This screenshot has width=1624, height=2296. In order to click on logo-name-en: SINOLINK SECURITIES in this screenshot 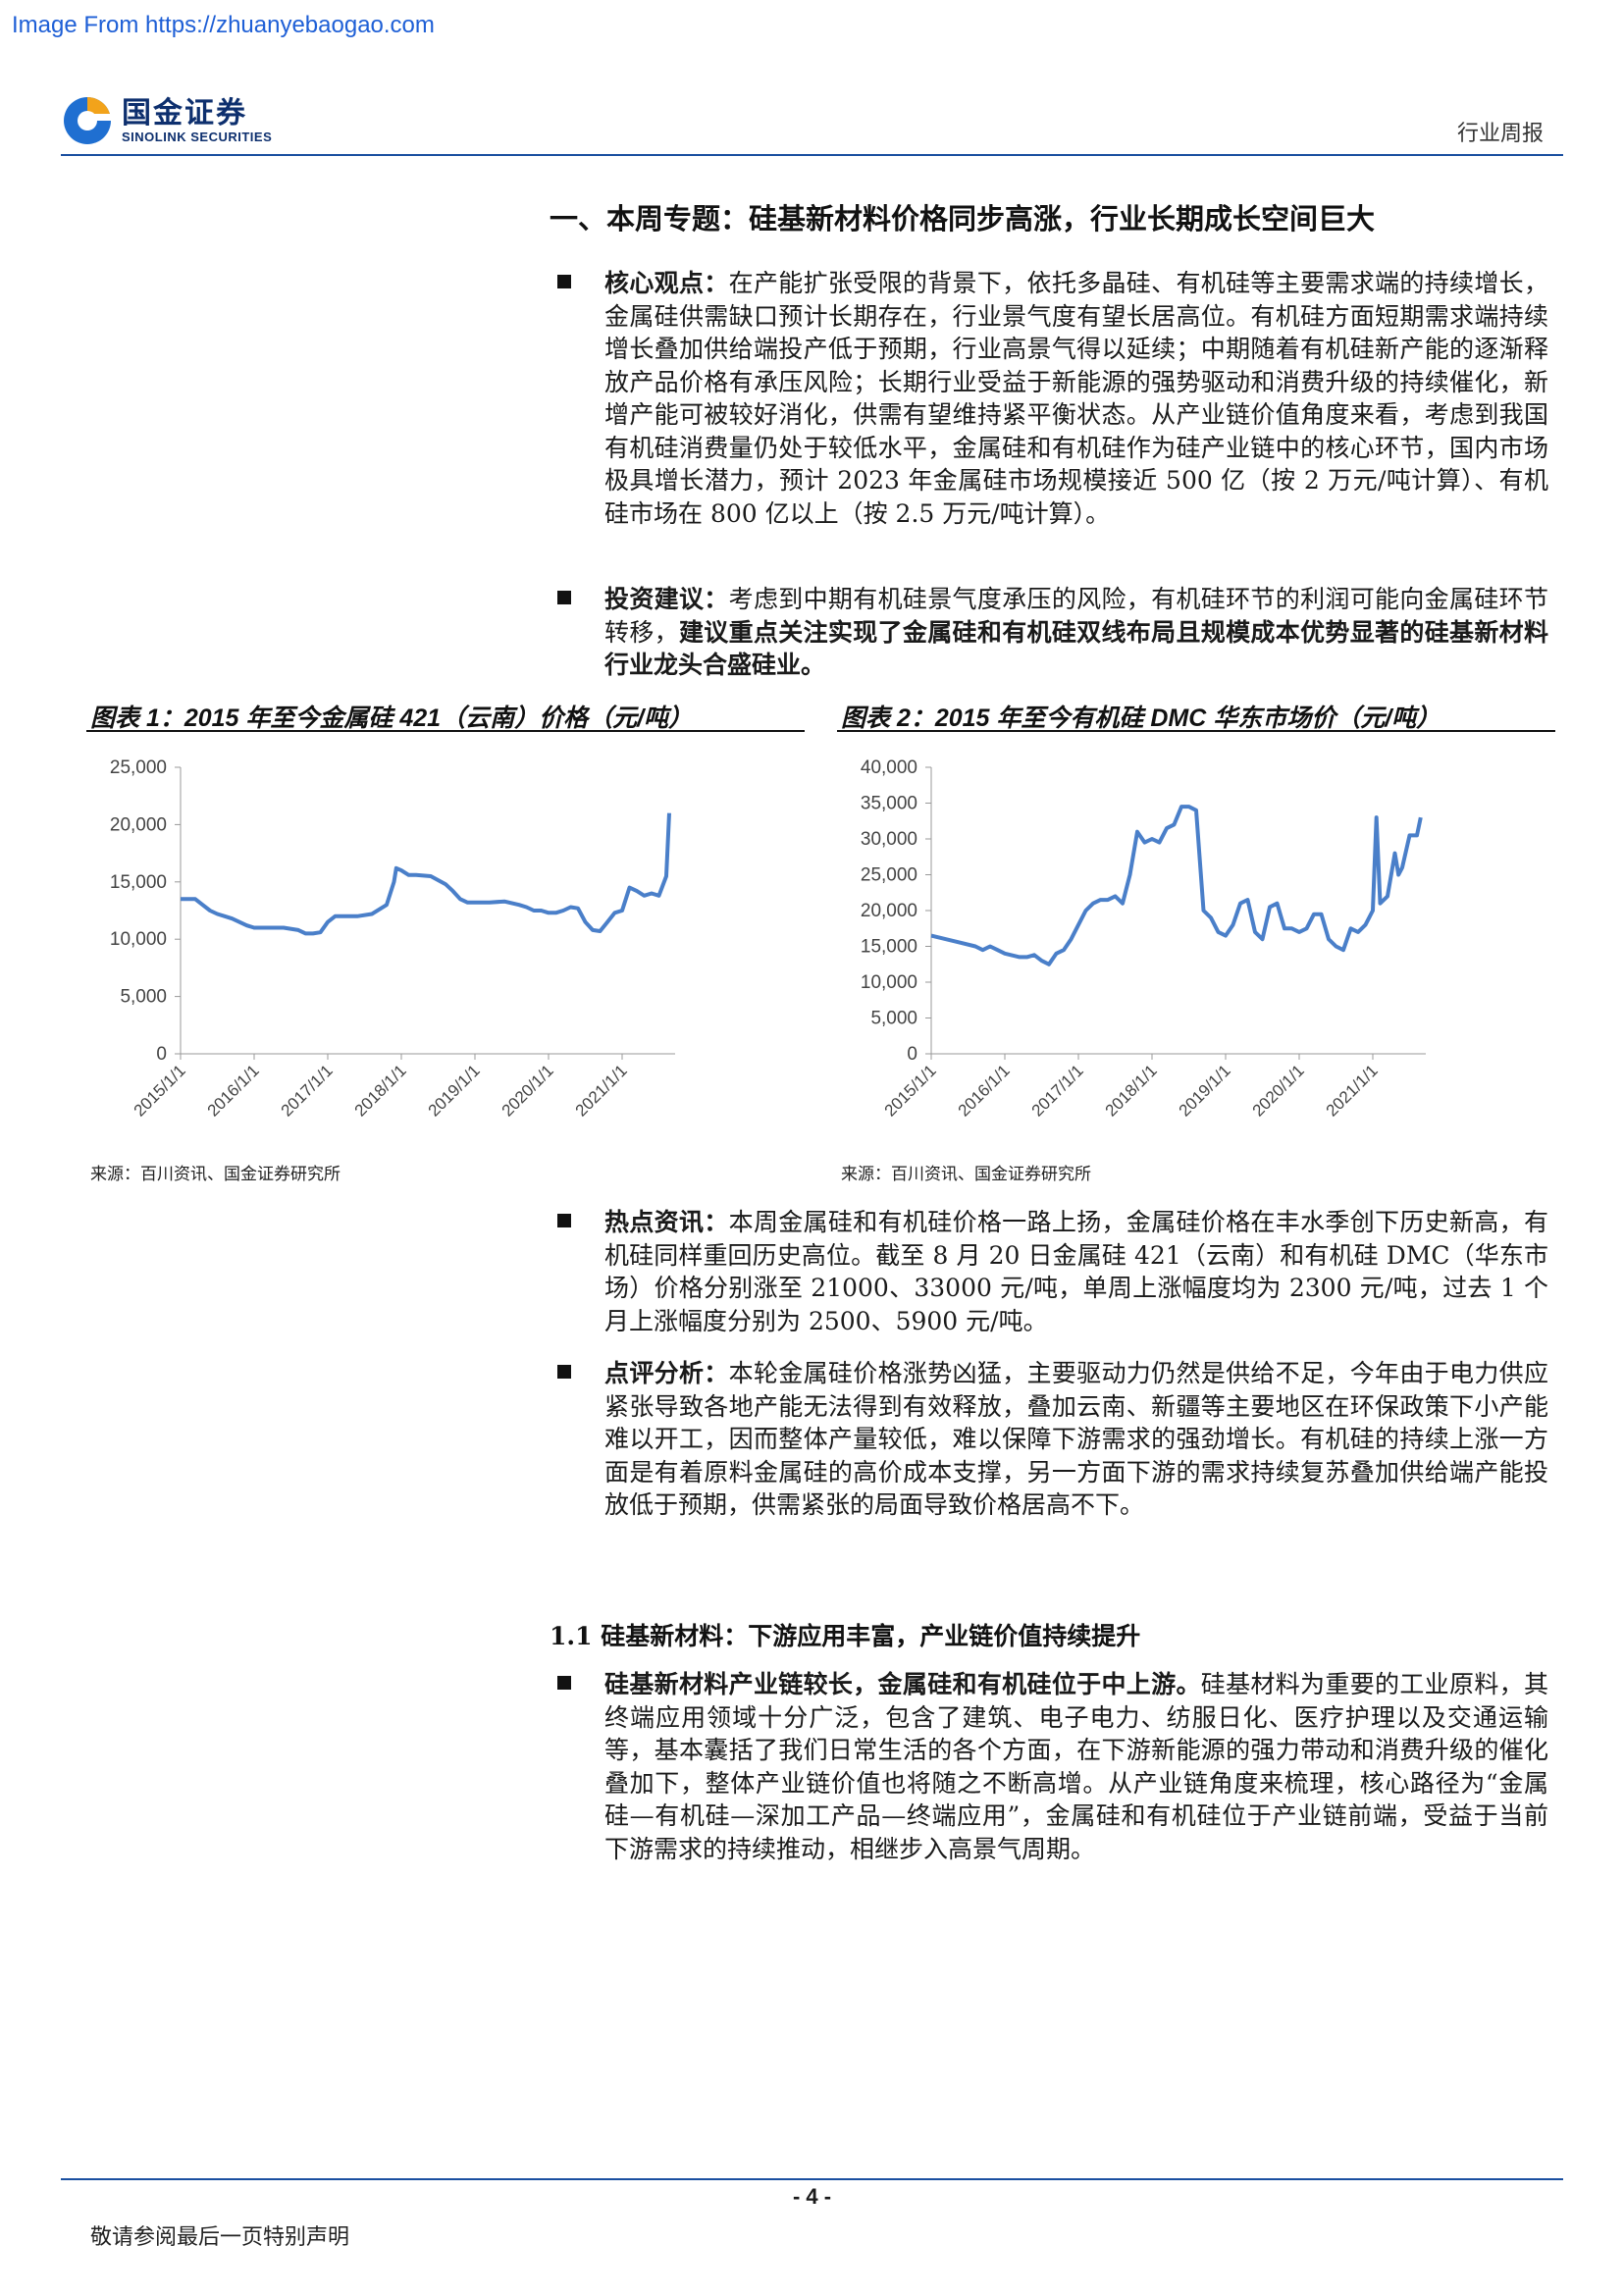, I will do `click(197, 136)`.